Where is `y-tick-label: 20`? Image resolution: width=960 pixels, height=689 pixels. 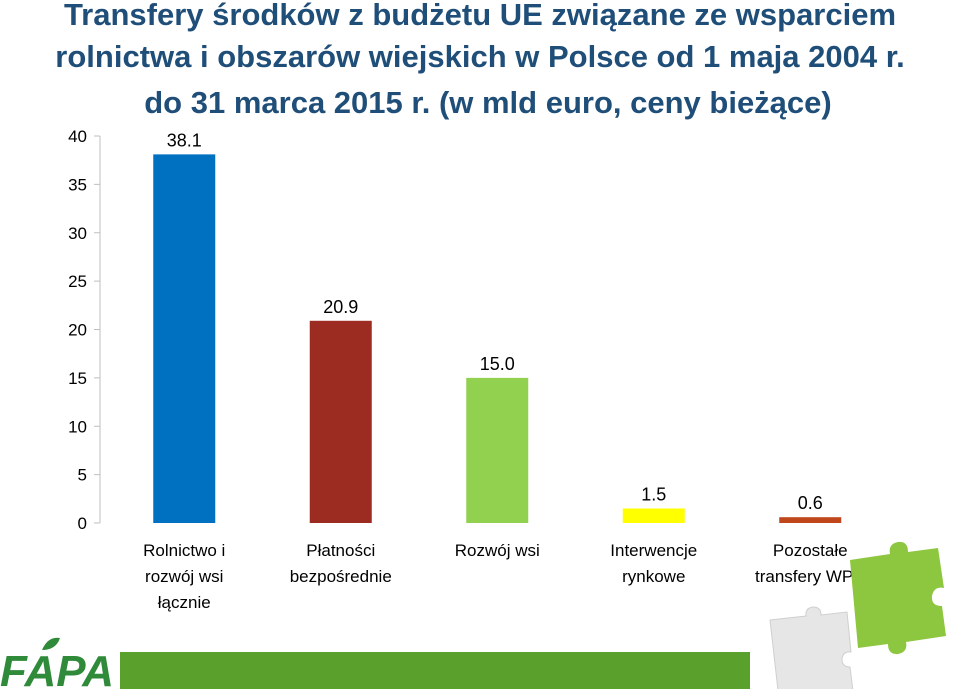
y-tick-label: 20 is located at coordinates (77, 330).